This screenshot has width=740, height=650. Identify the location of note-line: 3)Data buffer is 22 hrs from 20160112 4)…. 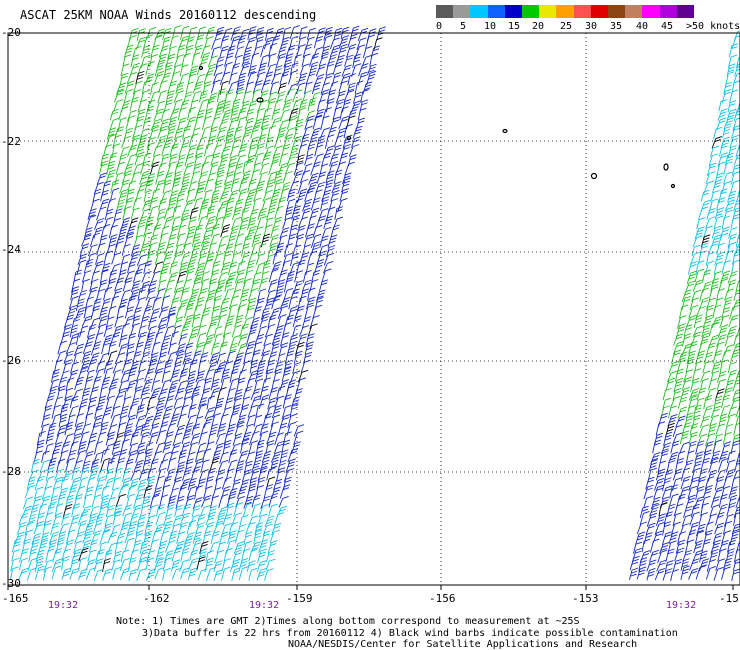
(410, 633).